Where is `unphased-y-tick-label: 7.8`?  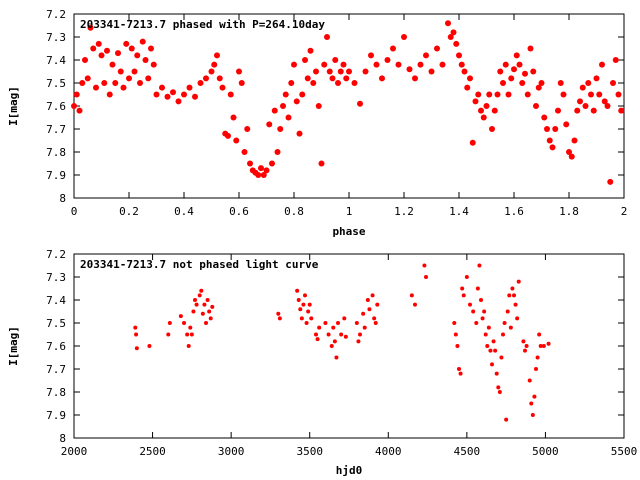 unphased-y-tick-label: 7.8 is located at coordinates (56, 392).